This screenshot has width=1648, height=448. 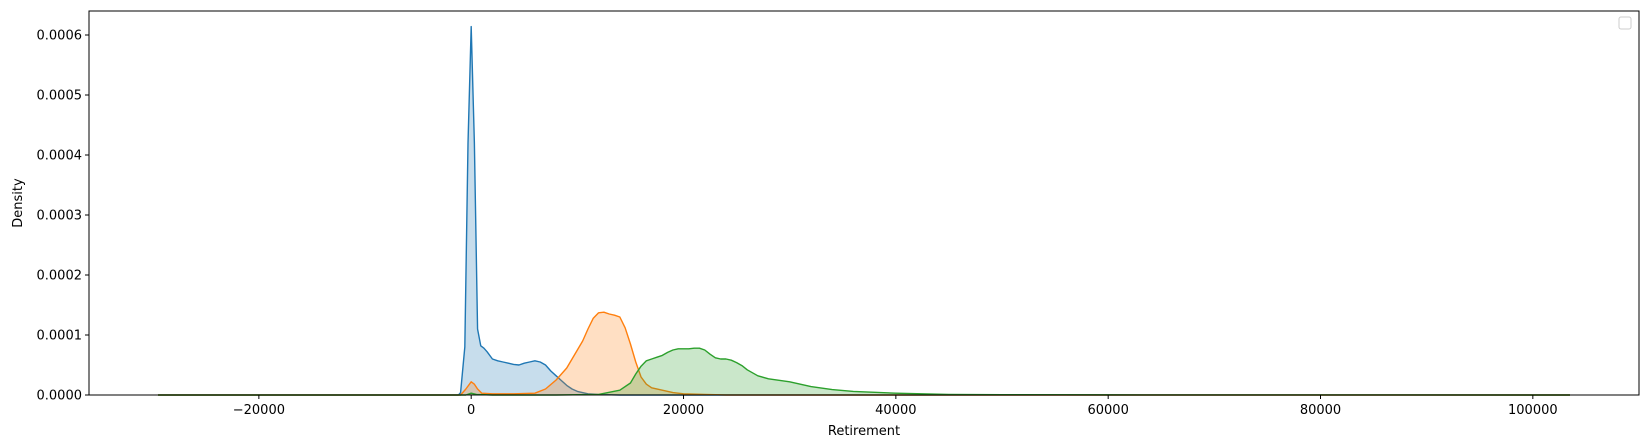 What do you see at coordinates (895, 410) in the screenshot?
I see `x-tick-label: 40000` at bounding box center [895, 410].